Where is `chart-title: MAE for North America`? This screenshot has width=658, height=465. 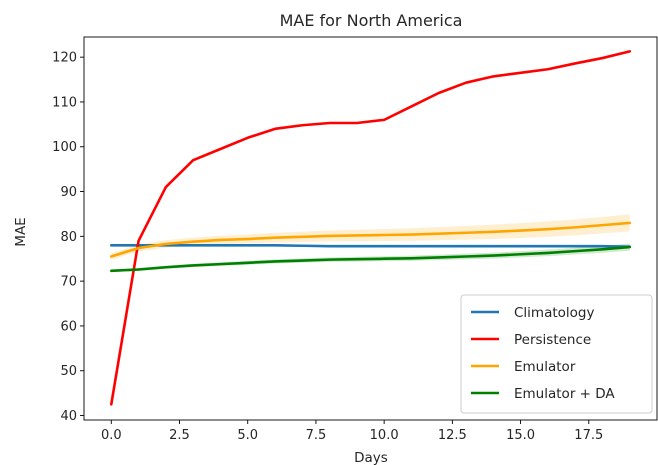 chart-title: MAE for North America is located at coordinates (371, 20).